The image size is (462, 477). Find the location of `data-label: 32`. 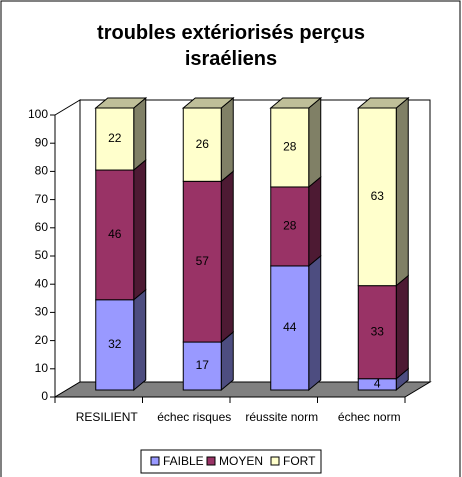

data-label: 32 is located at coordinates (115, 344).